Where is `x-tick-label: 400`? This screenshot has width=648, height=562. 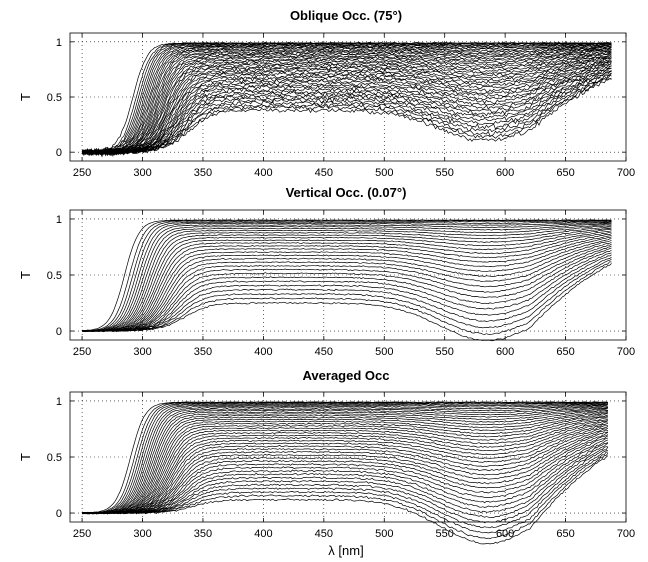 x-tick-label: 400 is located at coordinates (263, 352).